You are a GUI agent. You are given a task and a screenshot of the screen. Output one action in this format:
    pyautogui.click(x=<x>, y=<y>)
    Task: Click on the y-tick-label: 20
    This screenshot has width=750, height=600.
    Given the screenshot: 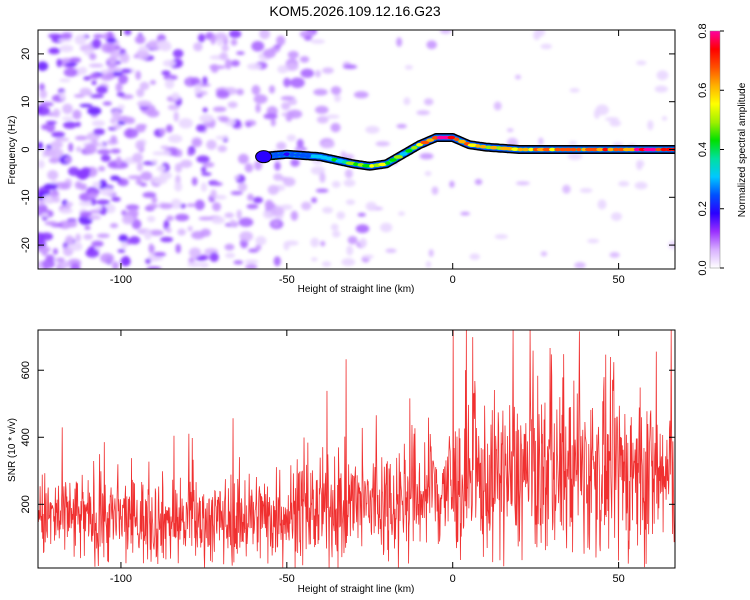 What is the action you would take?
    pyautogui.click(x=26, y=54)
    